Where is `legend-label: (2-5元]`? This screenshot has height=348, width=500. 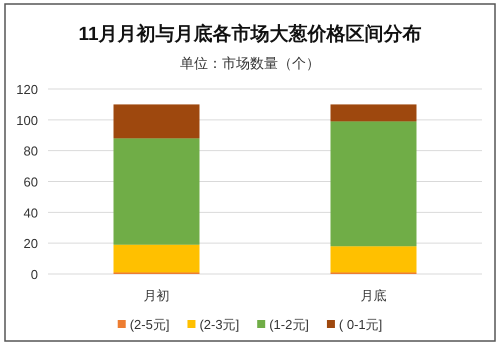
legend-label: (2-5元] is located at coordinates (150, 324).